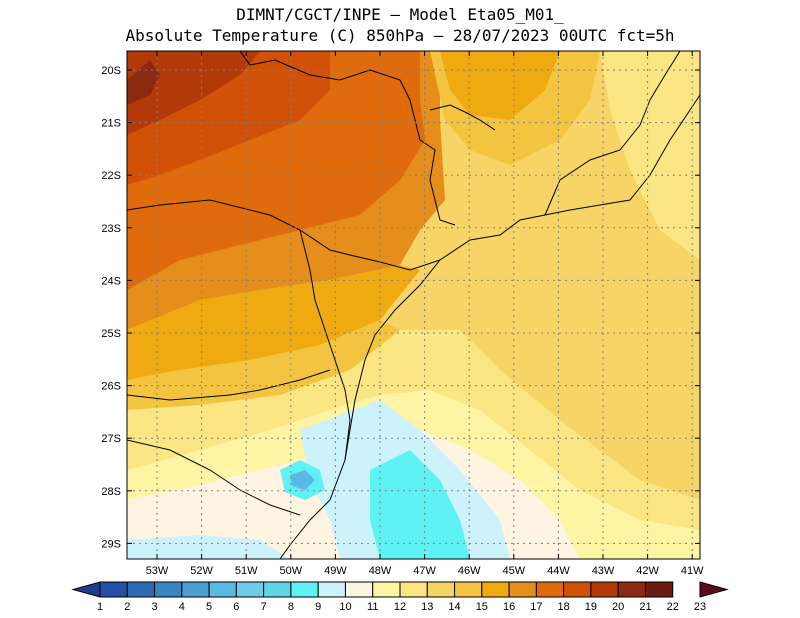 The image size is (800, 618). What do you see at coordinates (591, 607) in the screenshot?
I see `colorbar-label: 19` at bounding box center [591, 607].